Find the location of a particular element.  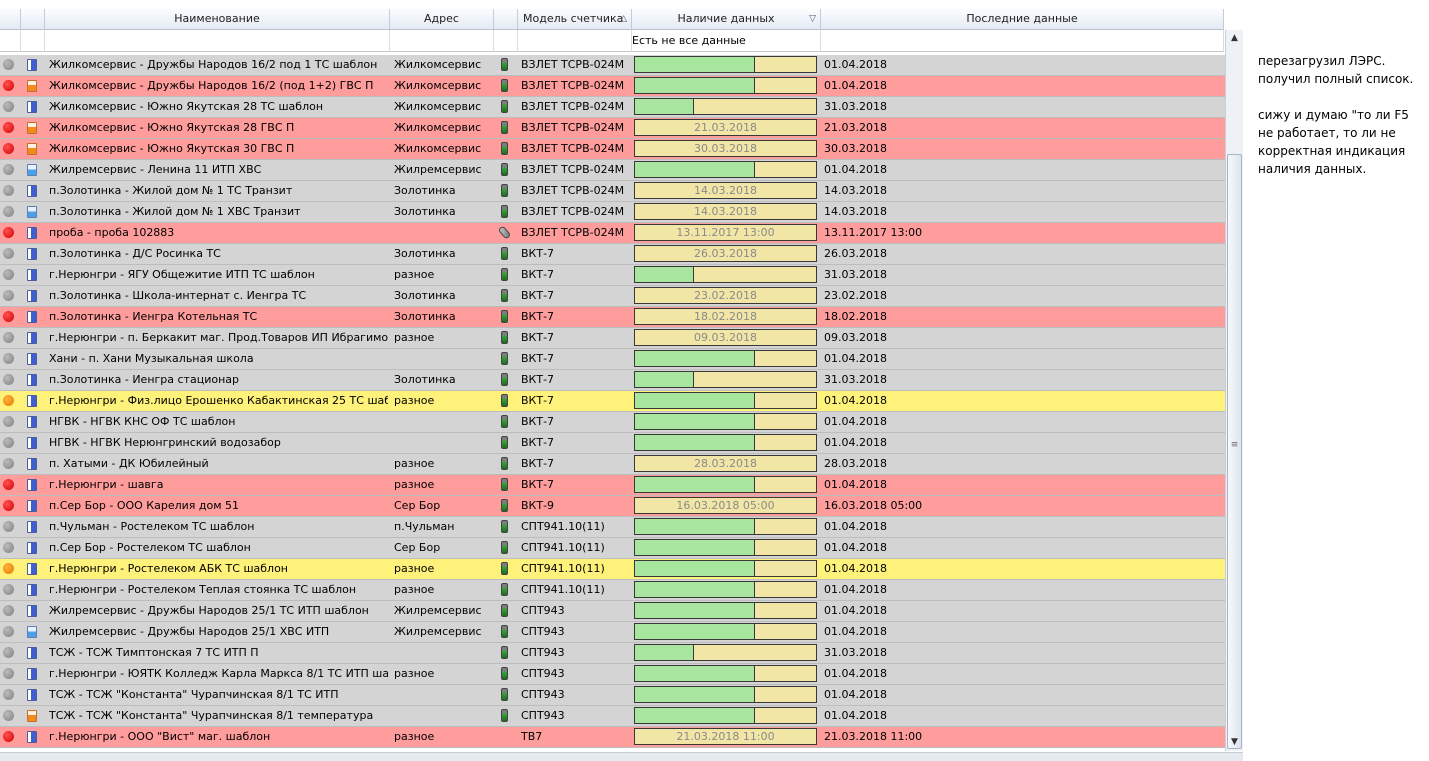

water-glass-icon is located at coordinates (32, 149).